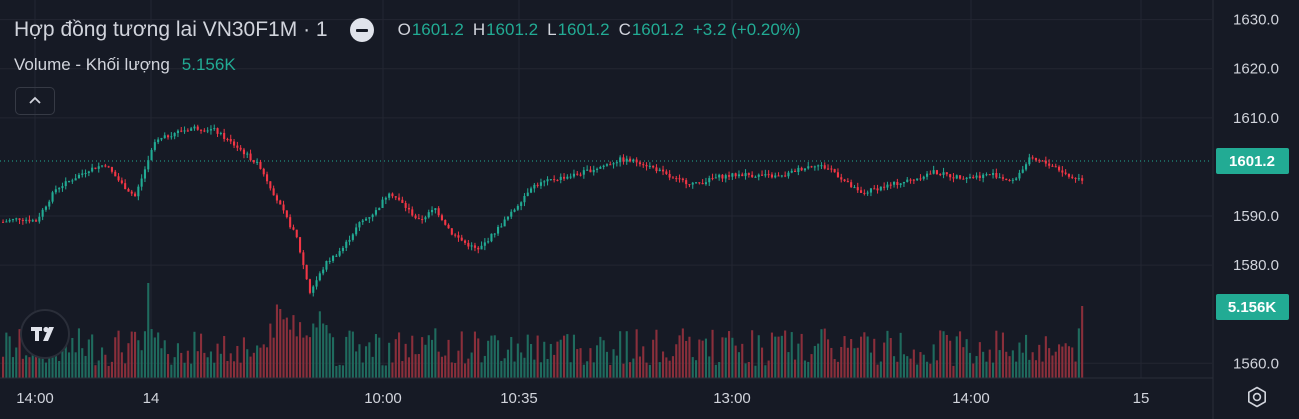 The width and height of the screenshot is (1299, 419). What do you see at coordinates (171, 29) in the screenshot?
I see `symbol-title: Hợp đồng tương lai VN30F1M · 1` at bounding box center [171, 29].